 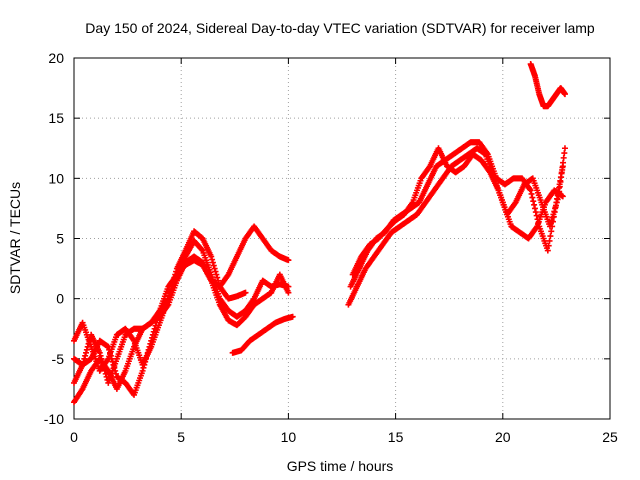 I want to click on x-tick-label: 0, so click(x=74, y=437).